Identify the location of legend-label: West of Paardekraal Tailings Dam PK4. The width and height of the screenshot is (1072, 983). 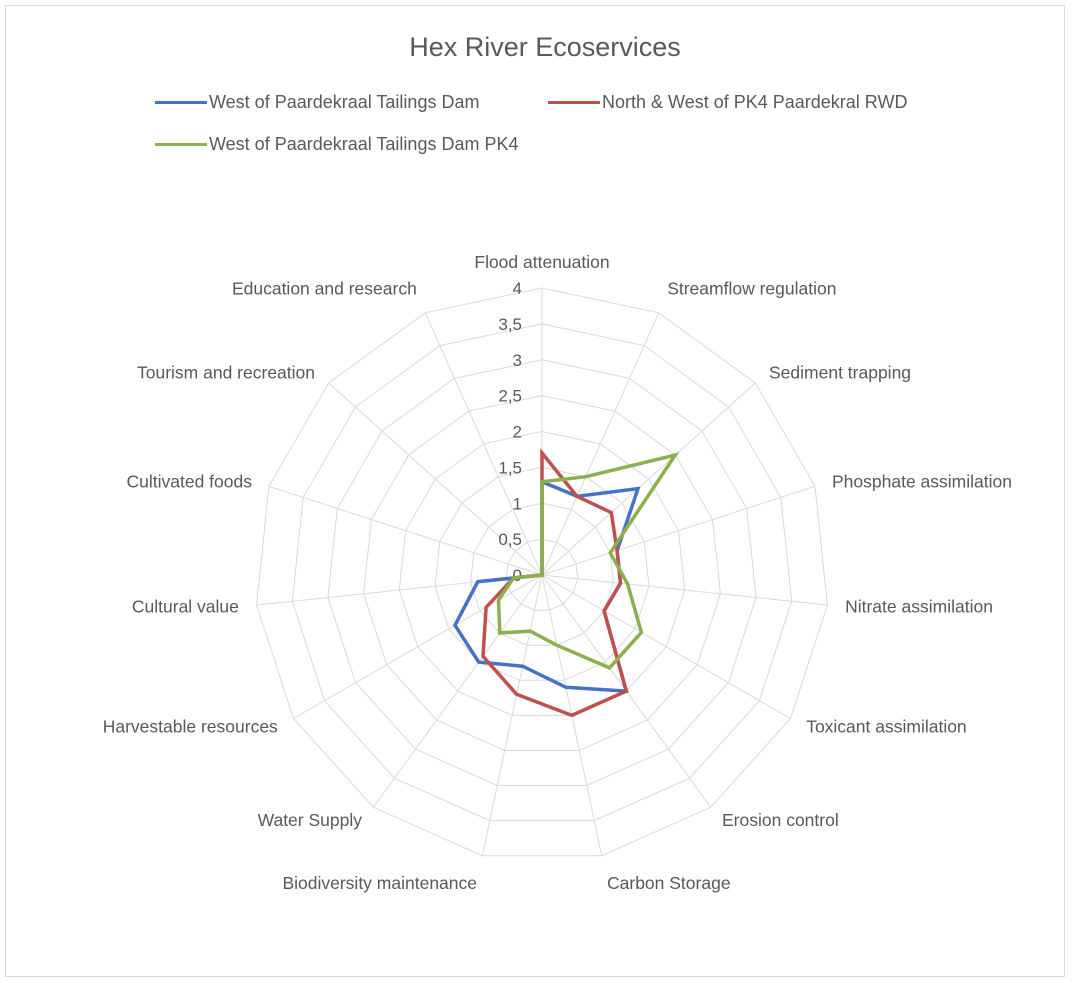
(364, 144).